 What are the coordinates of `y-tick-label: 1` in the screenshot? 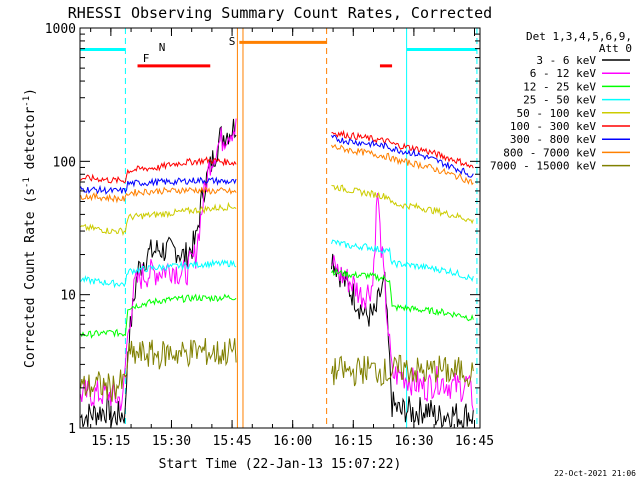 It's located at (72, 429).